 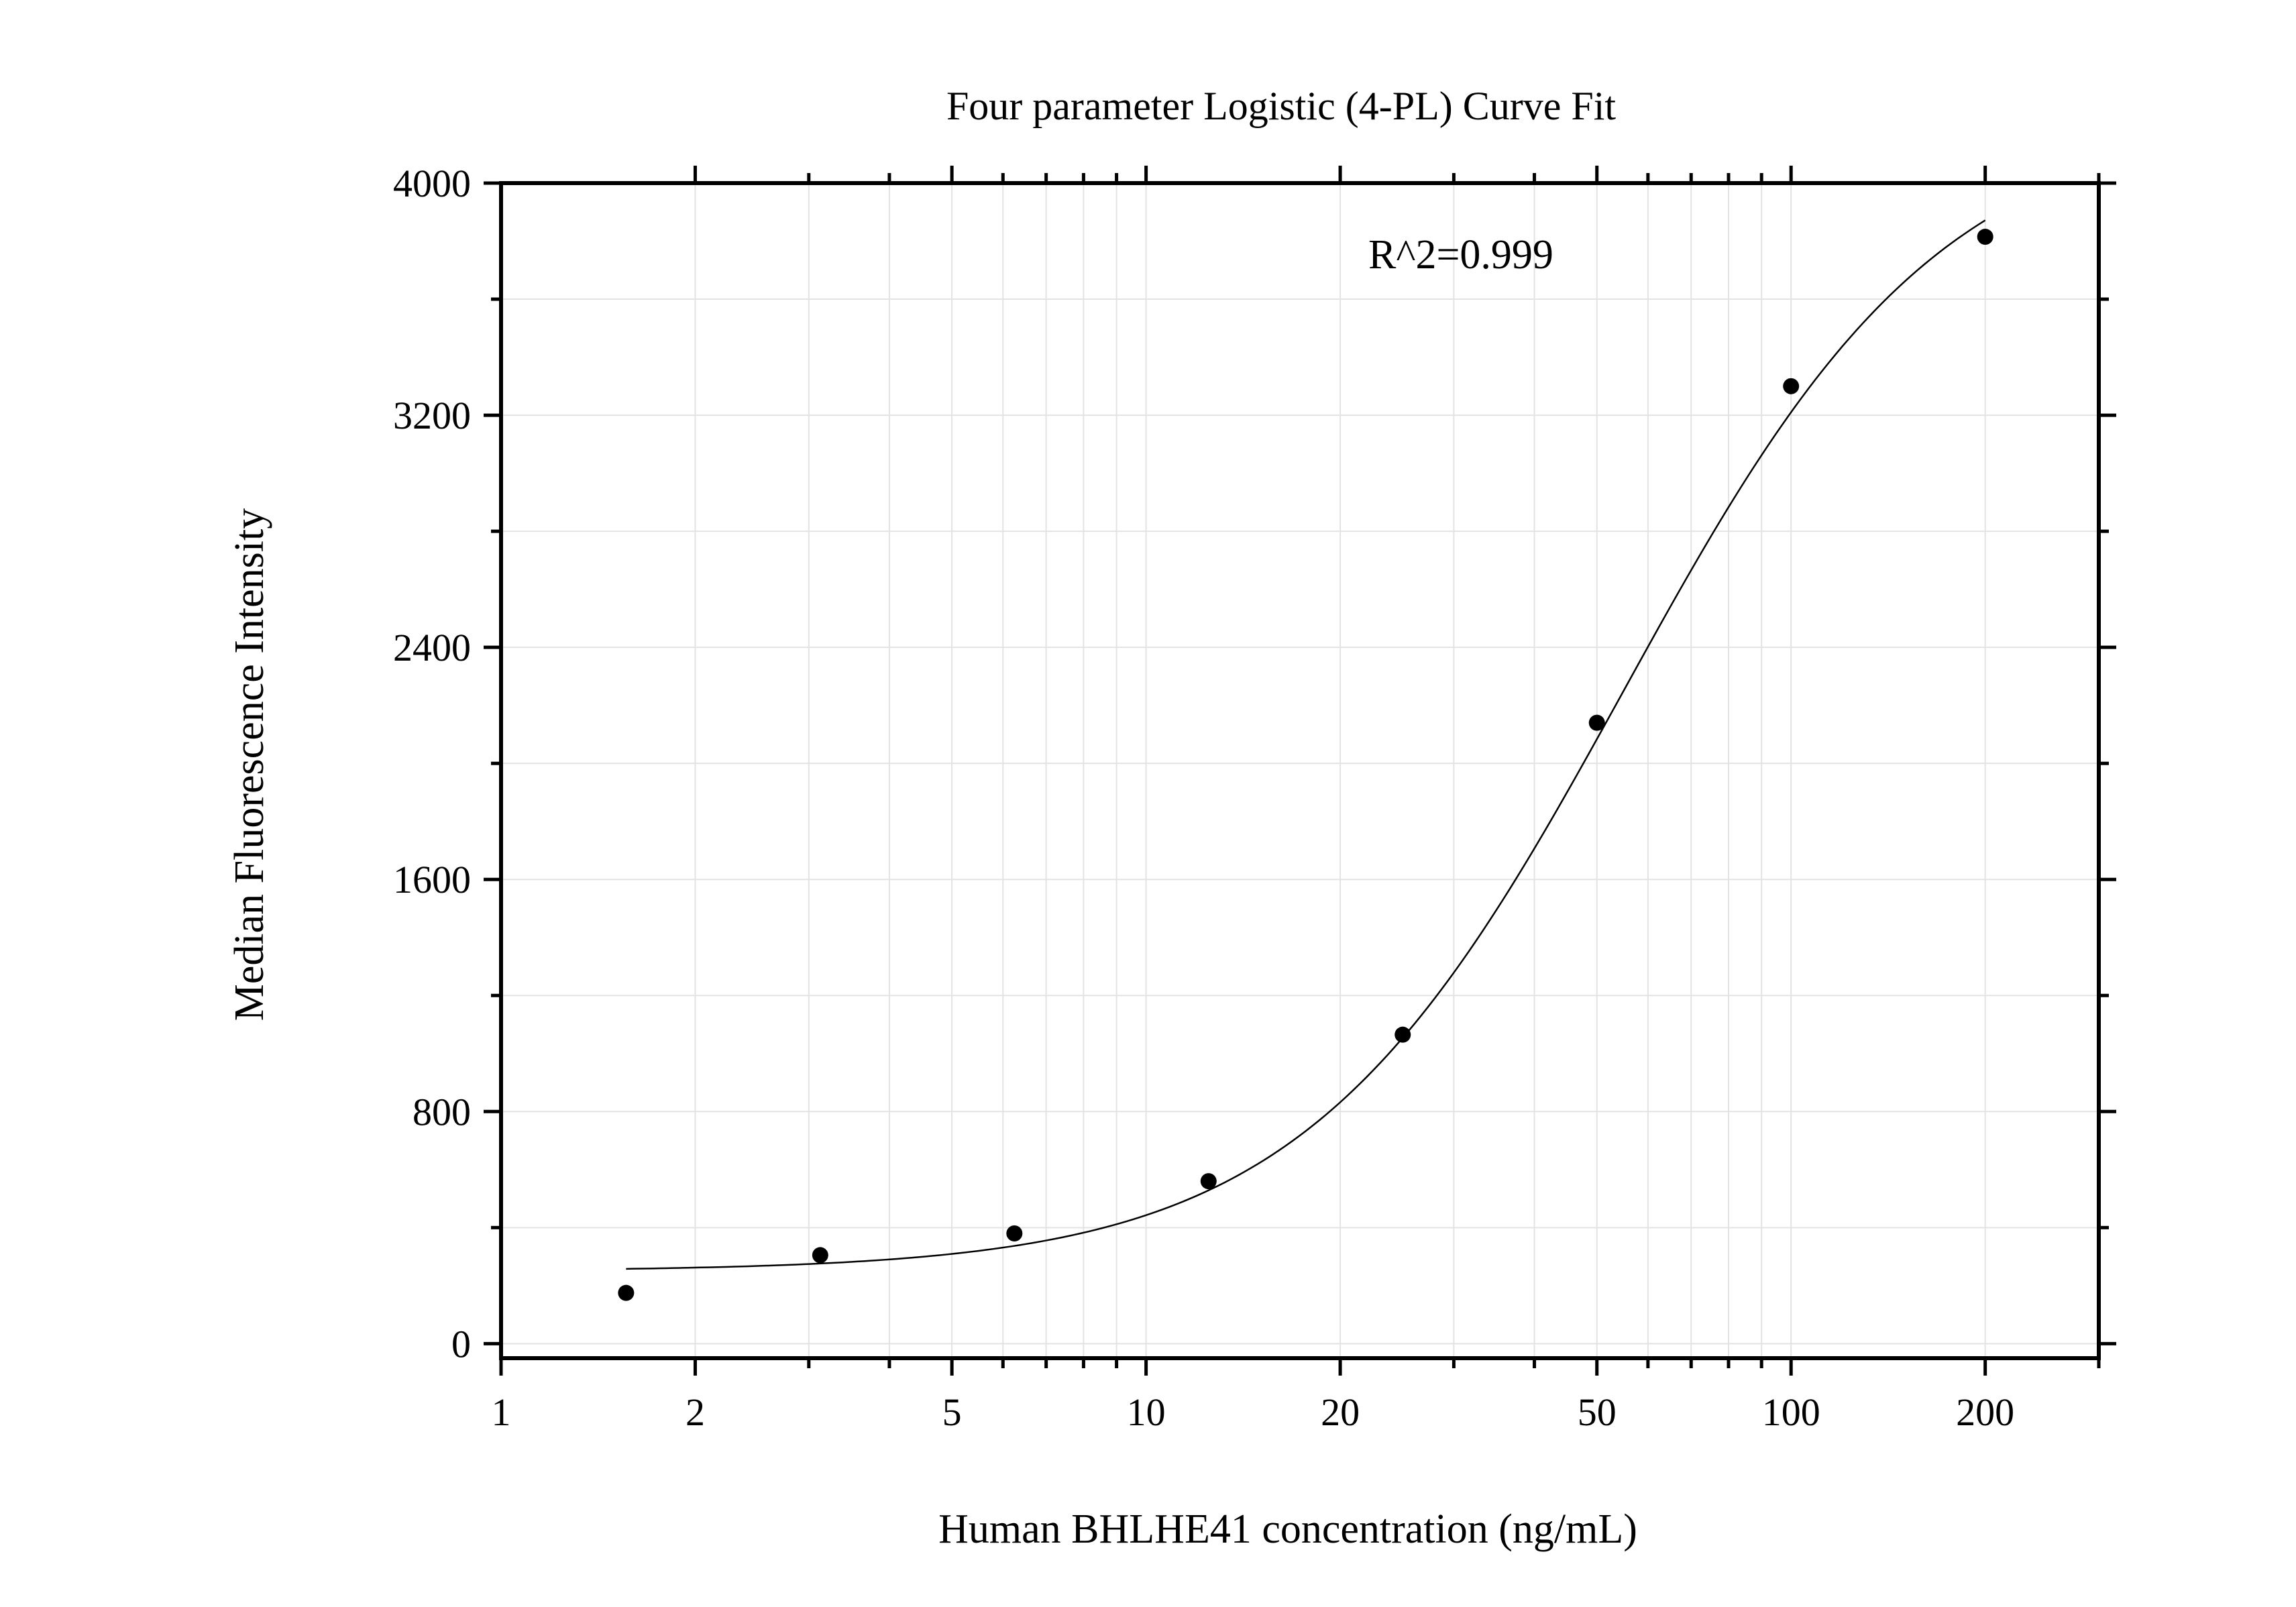 I want to click on y-tick-label: 1600, so click(x=432, y=879).